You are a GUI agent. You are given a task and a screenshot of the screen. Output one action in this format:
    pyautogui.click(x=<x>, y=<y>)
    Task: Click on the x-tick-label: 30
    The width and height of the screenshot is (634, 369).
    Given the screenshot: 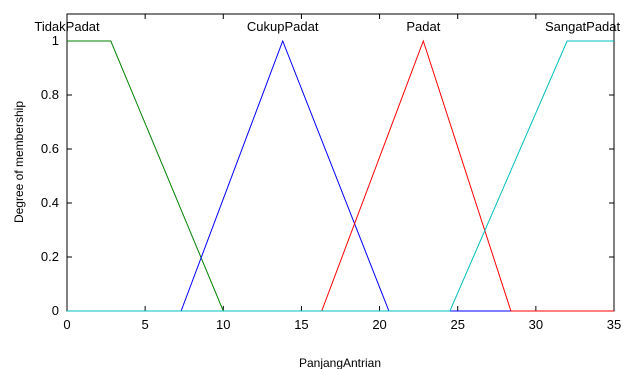 What is the action you would take?
    pyautogui.click(x=536, y=324)
    